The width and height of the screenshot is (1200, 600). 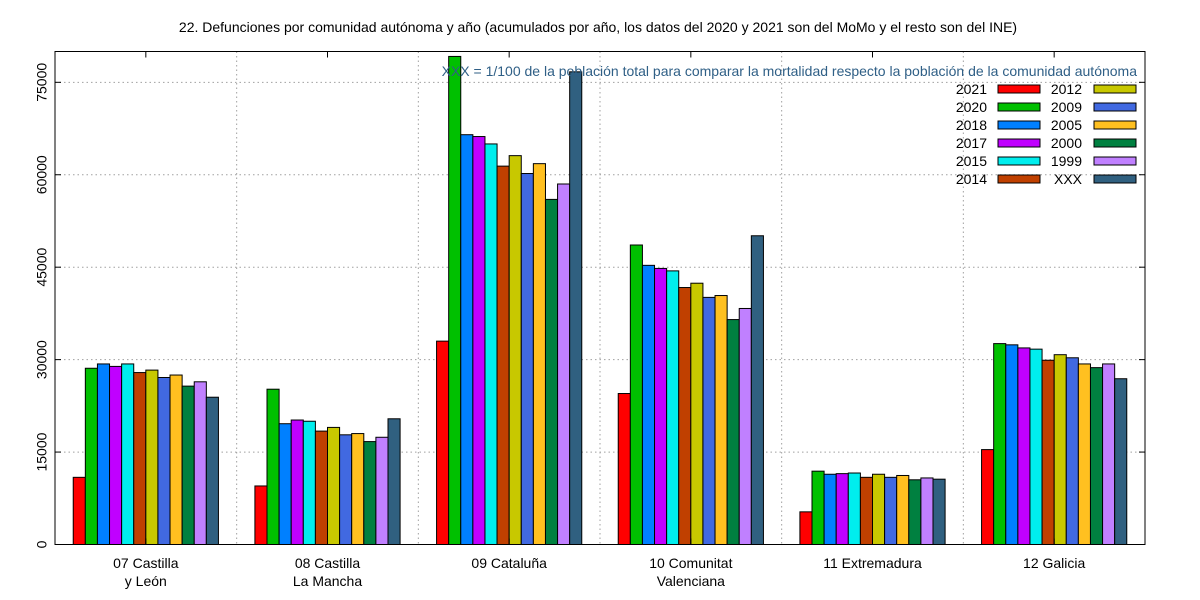 I want to click on x-tick-label: La Mancha, so click(x=327, y=581).